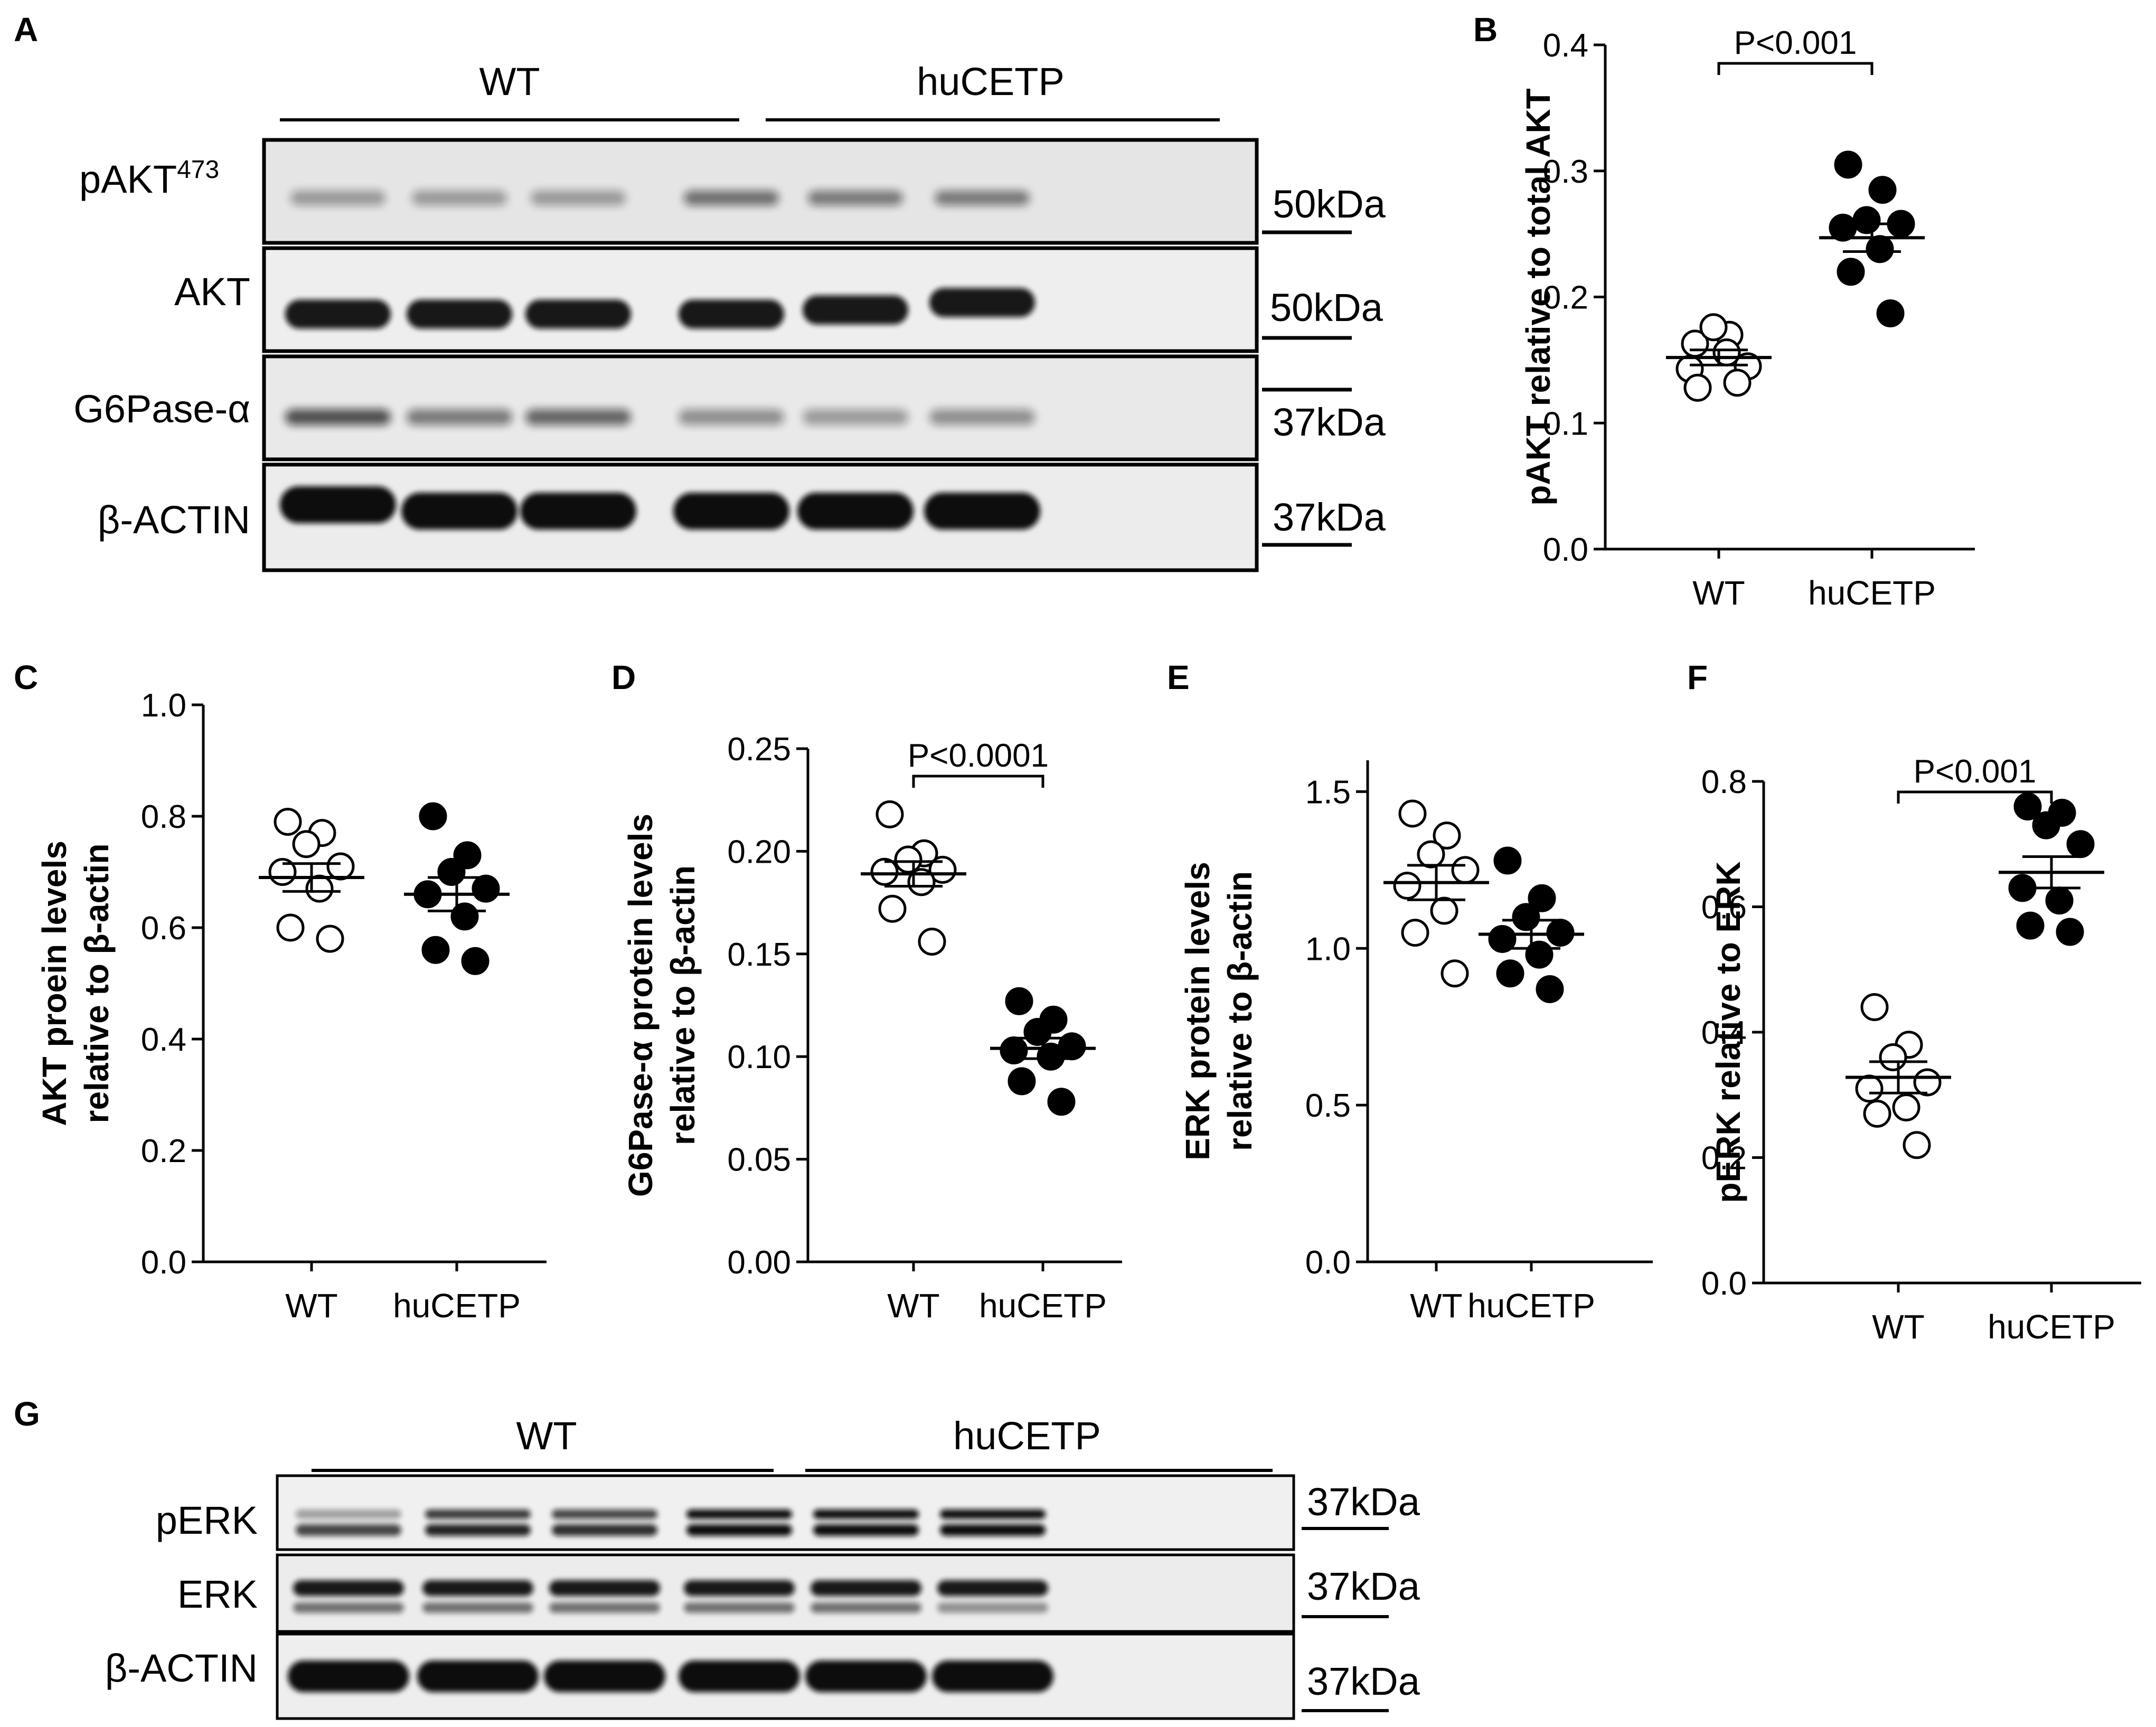  I want to click on blot-g-label-actin: β-ACTIN, so click(181, 1668).